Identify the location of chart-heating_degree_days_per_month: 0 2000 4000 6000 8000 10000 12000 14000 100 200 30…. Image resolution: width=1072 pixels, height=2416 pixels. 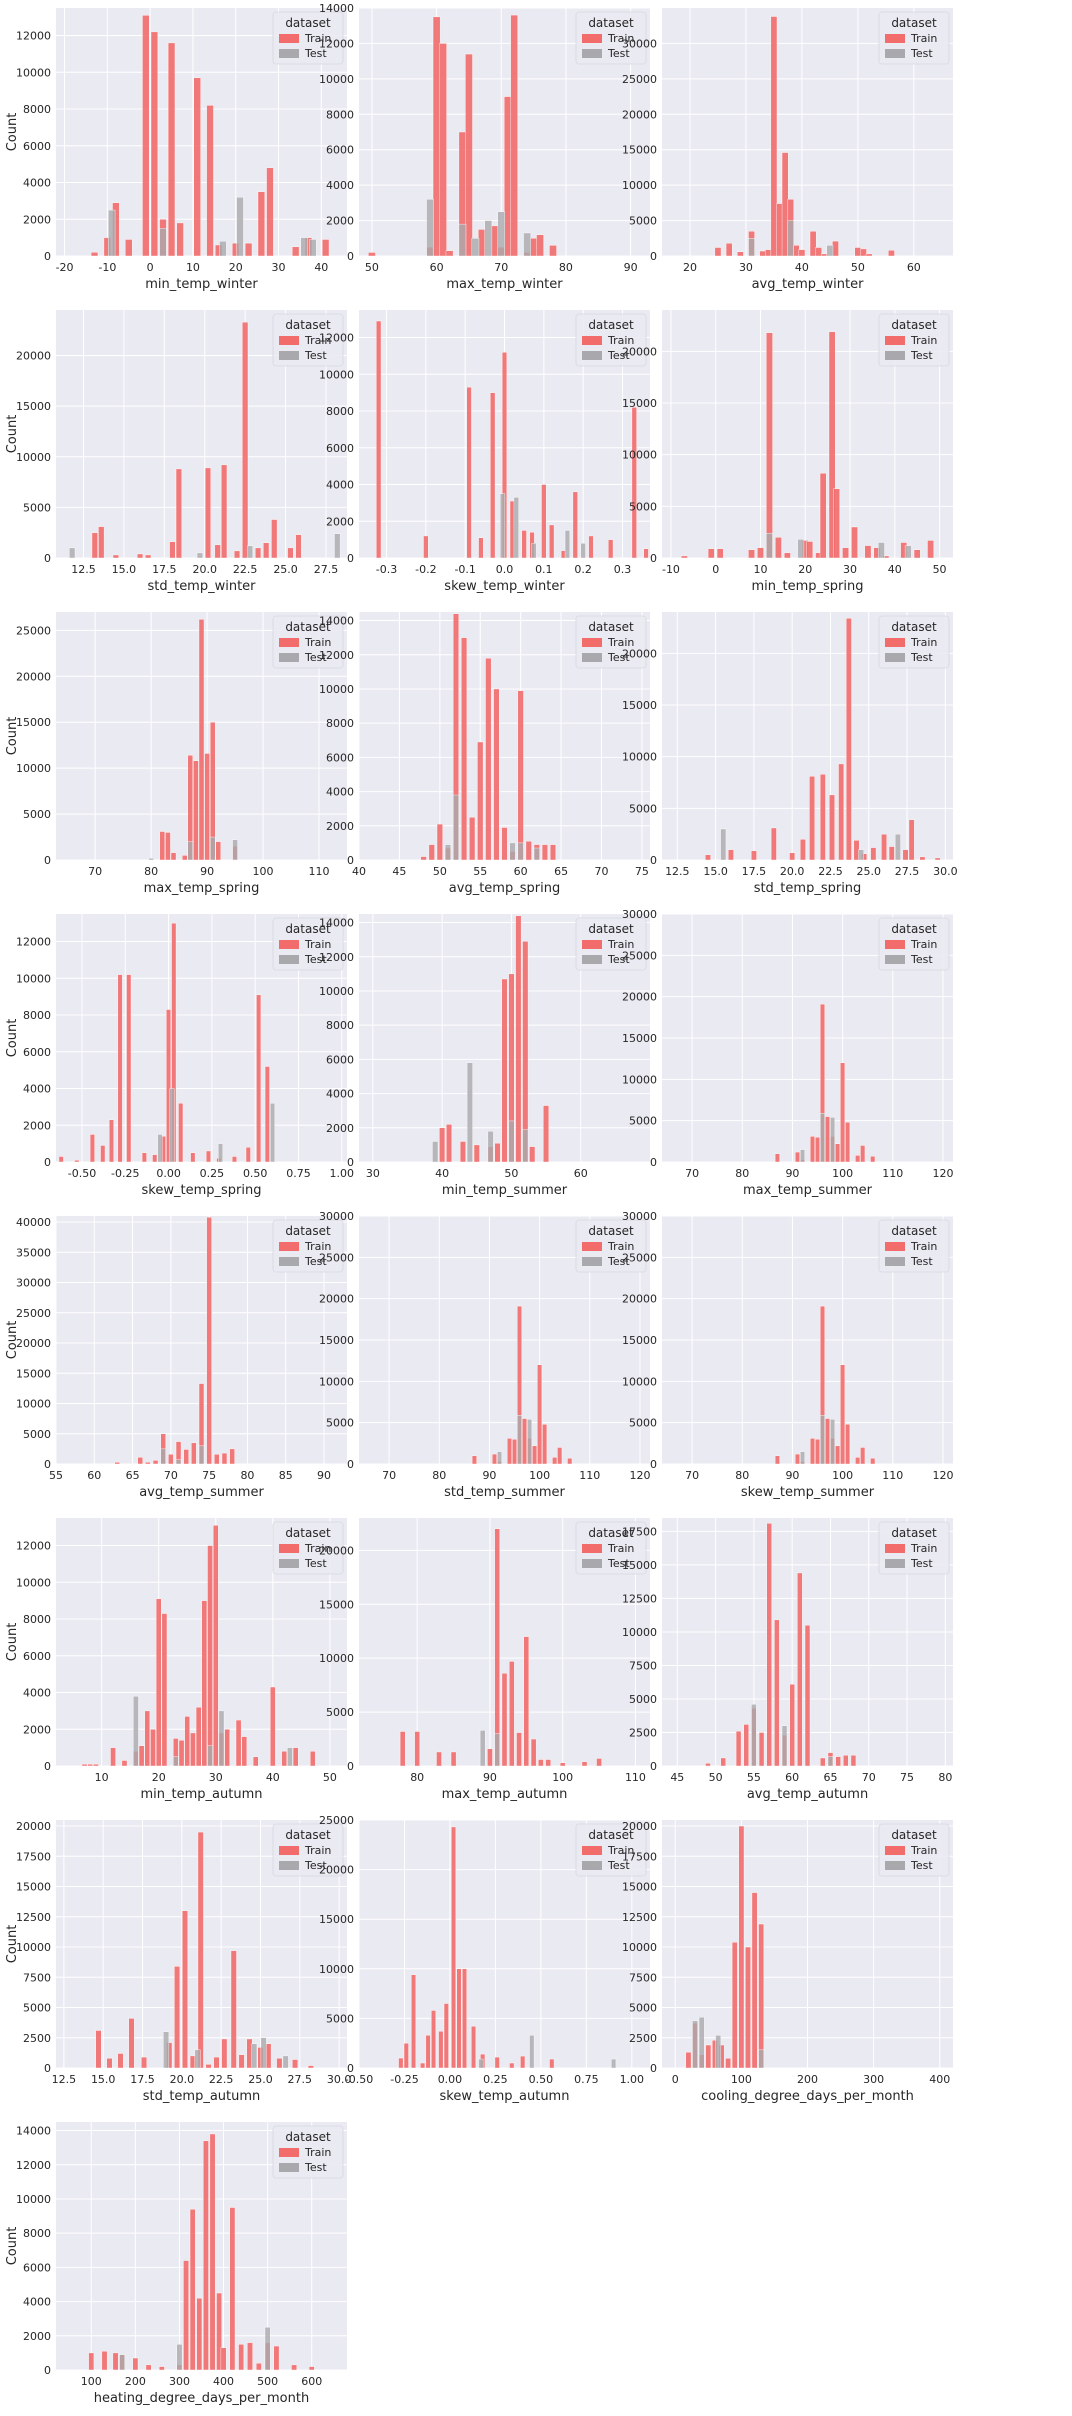
(176, 2264).